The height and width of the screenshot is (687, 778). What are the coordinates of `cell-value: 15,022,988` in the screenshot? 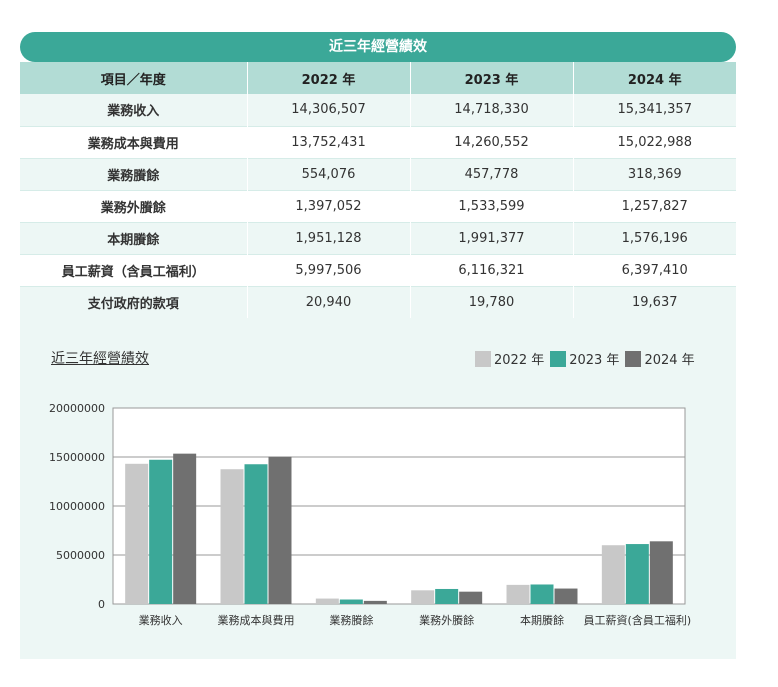 It's located at (654, 142).